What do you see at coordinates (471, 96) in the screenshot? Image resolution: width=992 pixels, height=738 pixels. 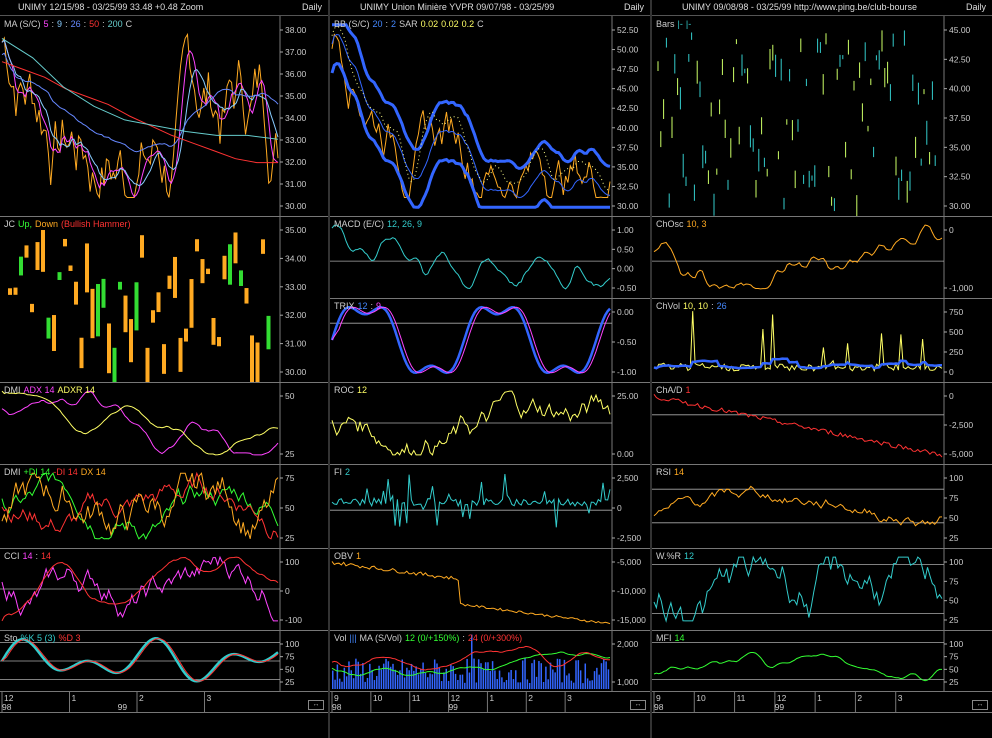 I see `bb-upper-line` at bounding box center [471, 96].